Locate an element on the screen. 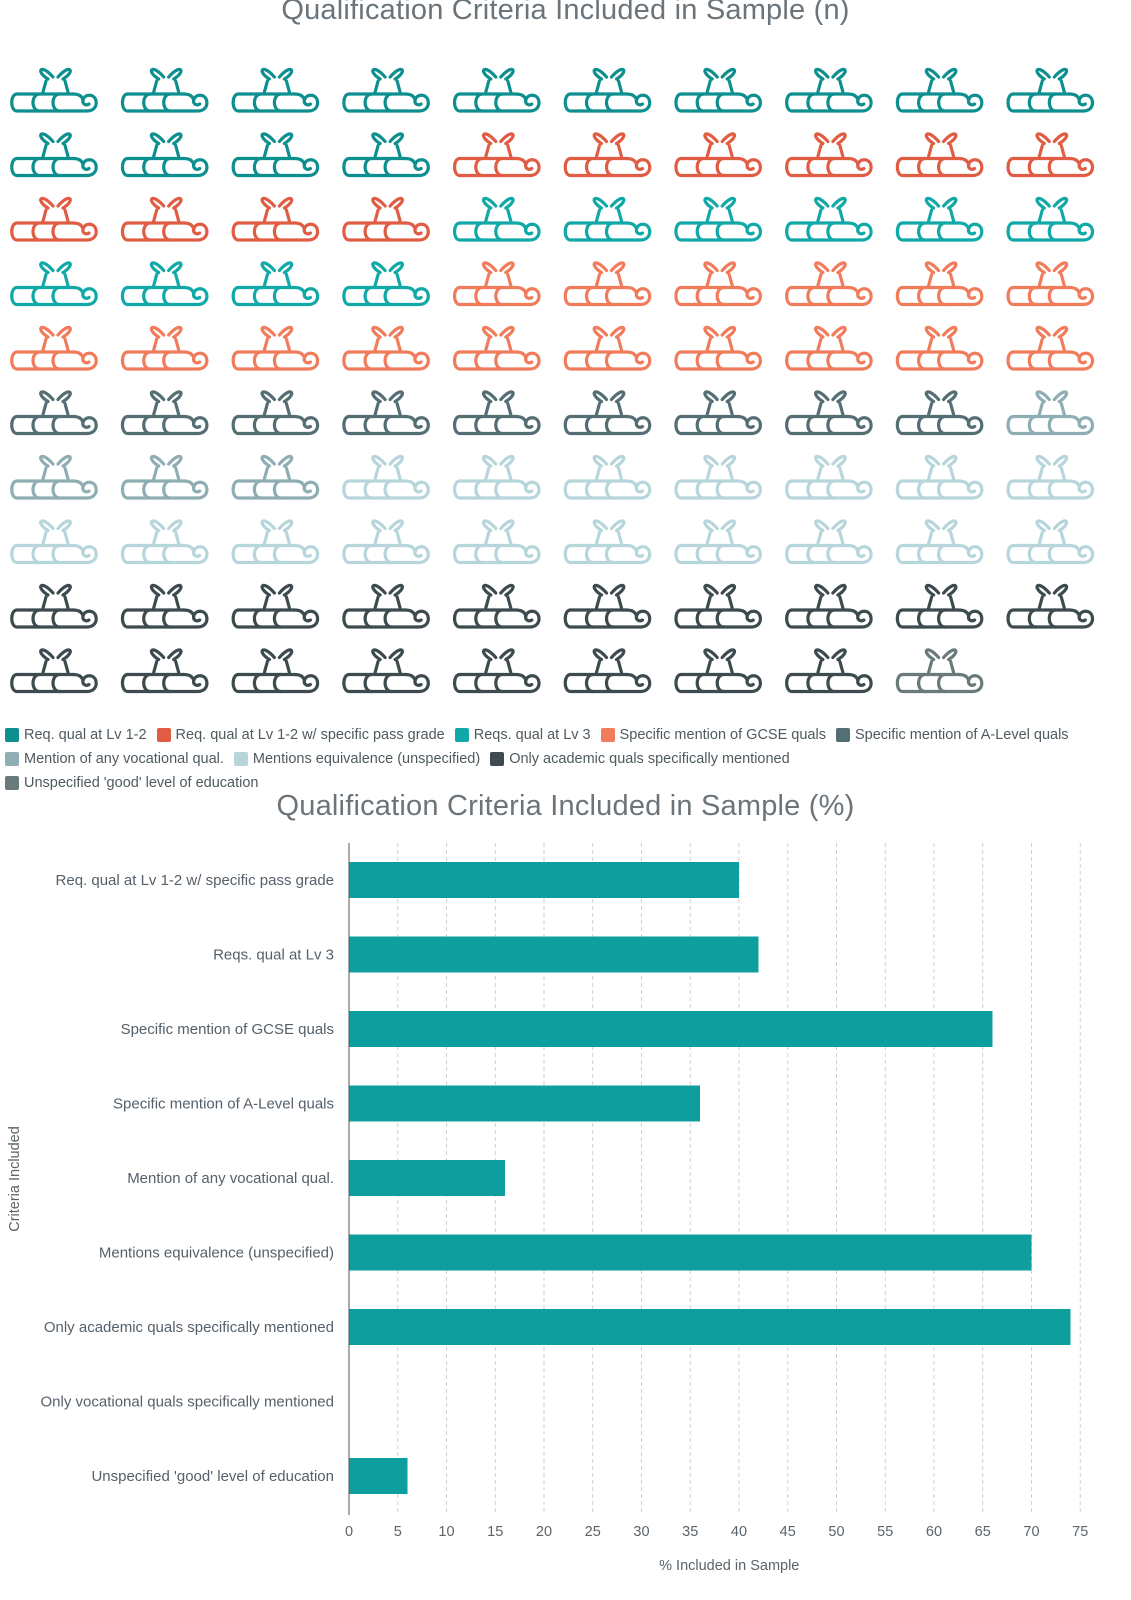 This screenshot has width=1131, height=1600. legend-label: Specific mention of A-Level quals is located at coordinates (961, 735).